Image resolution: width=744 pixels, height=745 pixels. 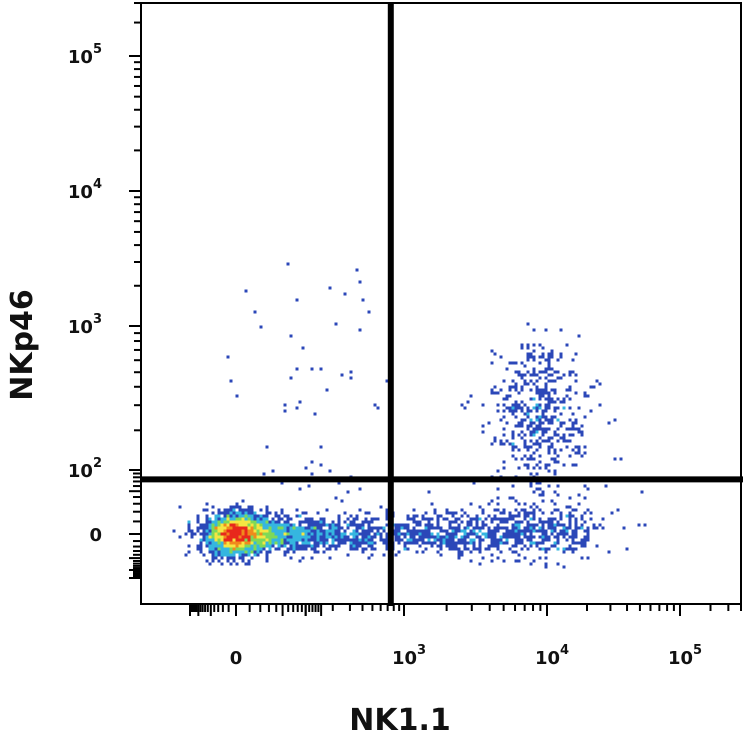 What do you see at coordinates (236, 658) in the screenshot?
I see `x-tick-label: 0` at bounding box center [236, 658].